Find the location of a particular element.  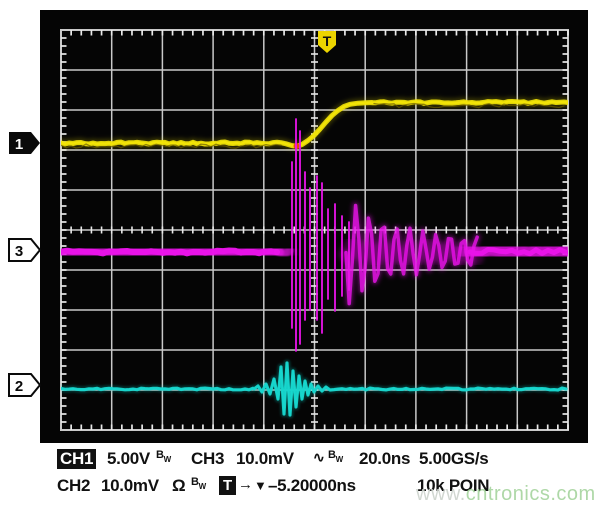

channel-marker-ch1: 1 is located at coordinates (24, 143).